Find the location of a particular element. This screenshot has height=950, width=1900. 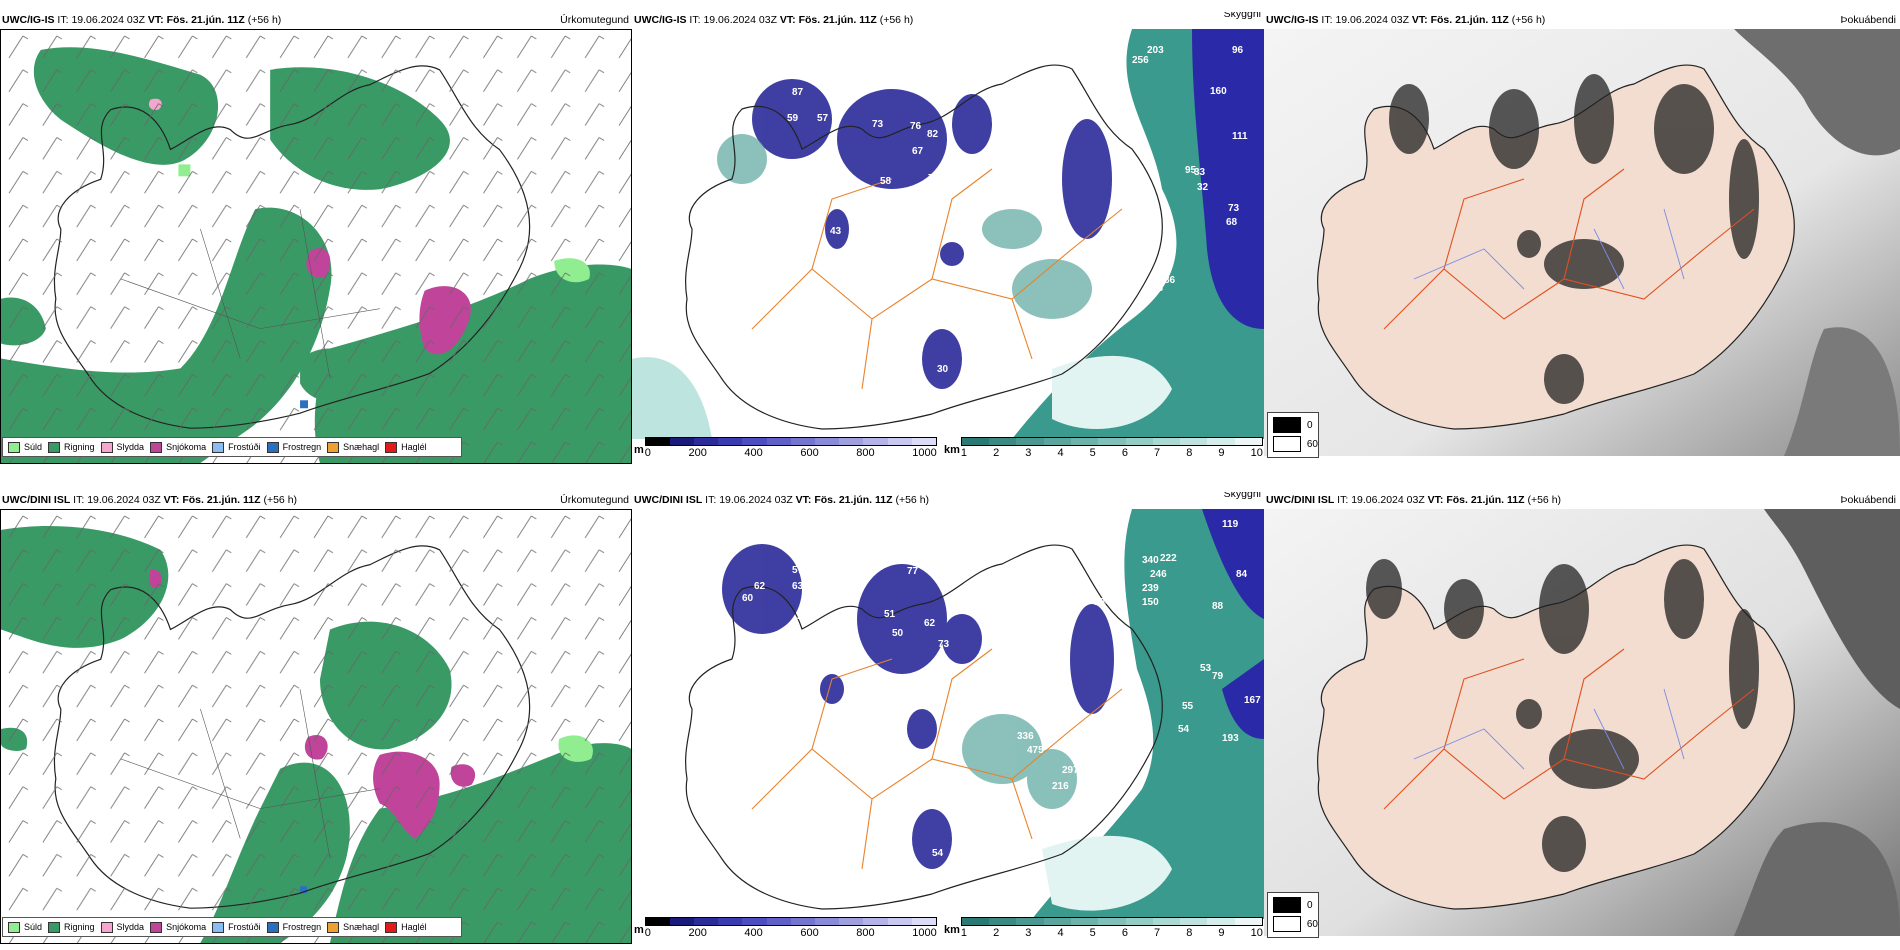

vis-label: 79 is located at coordinates (1218, 676).